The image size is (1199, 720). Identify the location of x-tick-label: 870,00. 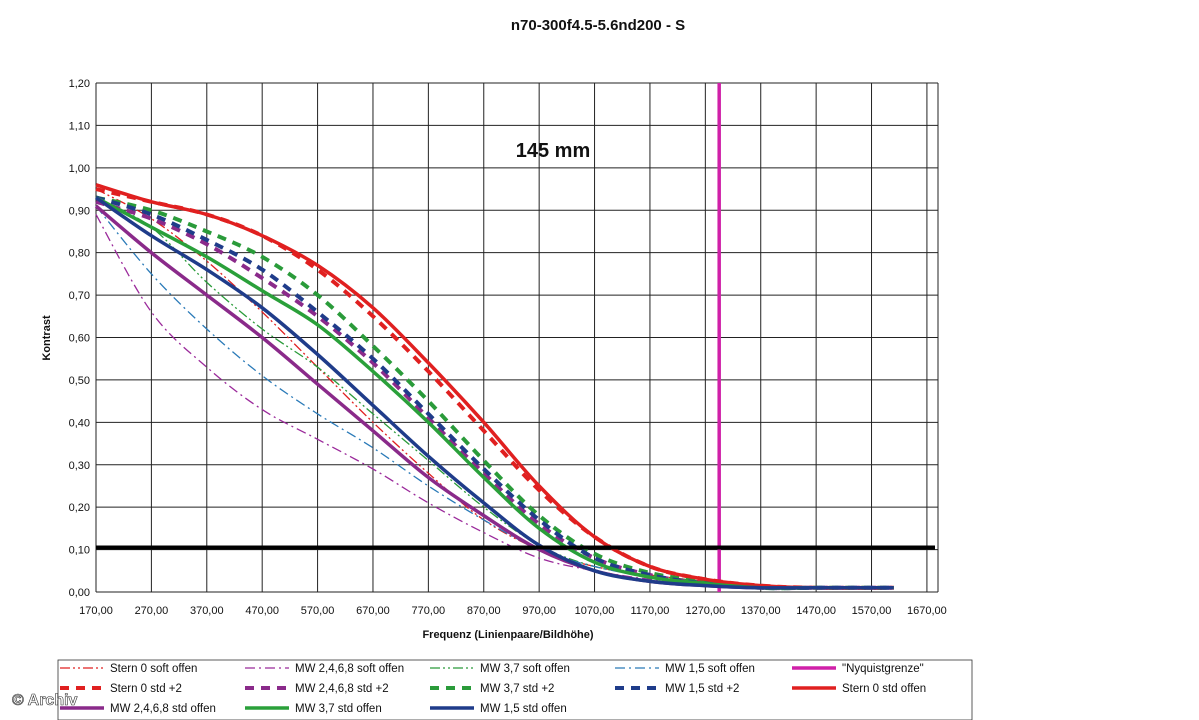
(484, 611).